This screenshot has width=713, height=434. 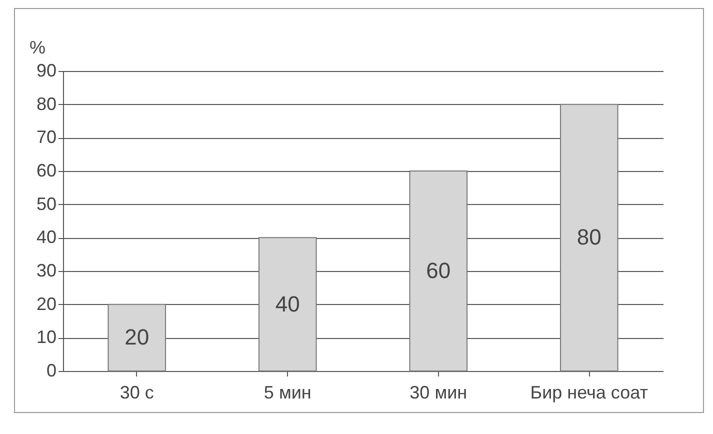 I want to click on y-tick-label: 30, so click(x=46, y=270).